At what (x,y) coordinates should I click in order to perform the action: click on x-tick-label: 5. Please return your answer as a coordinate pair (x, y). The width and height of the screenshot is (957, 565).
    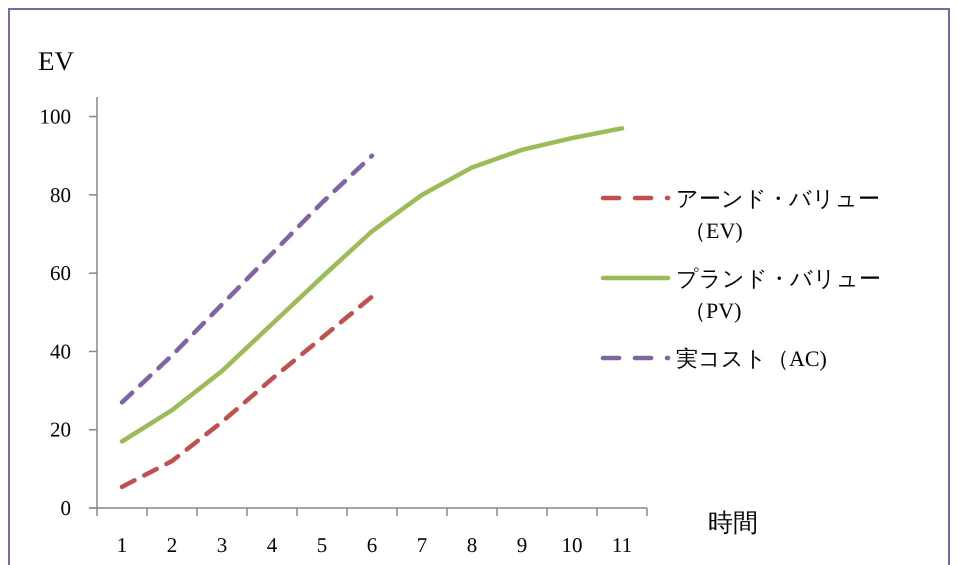
    Looking at the image, I should click on (322, 545).